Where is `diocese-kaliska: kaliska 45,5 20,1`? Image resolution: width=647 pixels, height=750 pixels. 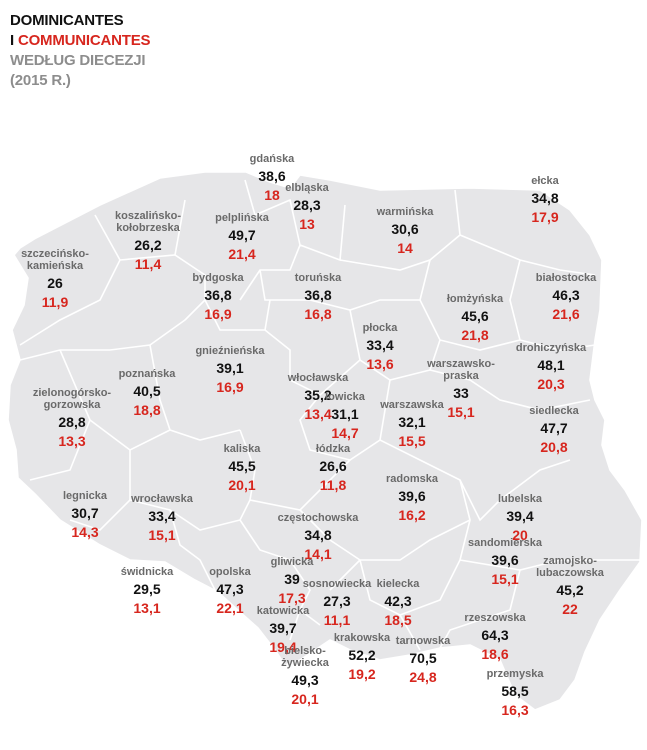
diocese-kaliska: kaliska 45,5 20,1 is located at coordinates (242, 468).